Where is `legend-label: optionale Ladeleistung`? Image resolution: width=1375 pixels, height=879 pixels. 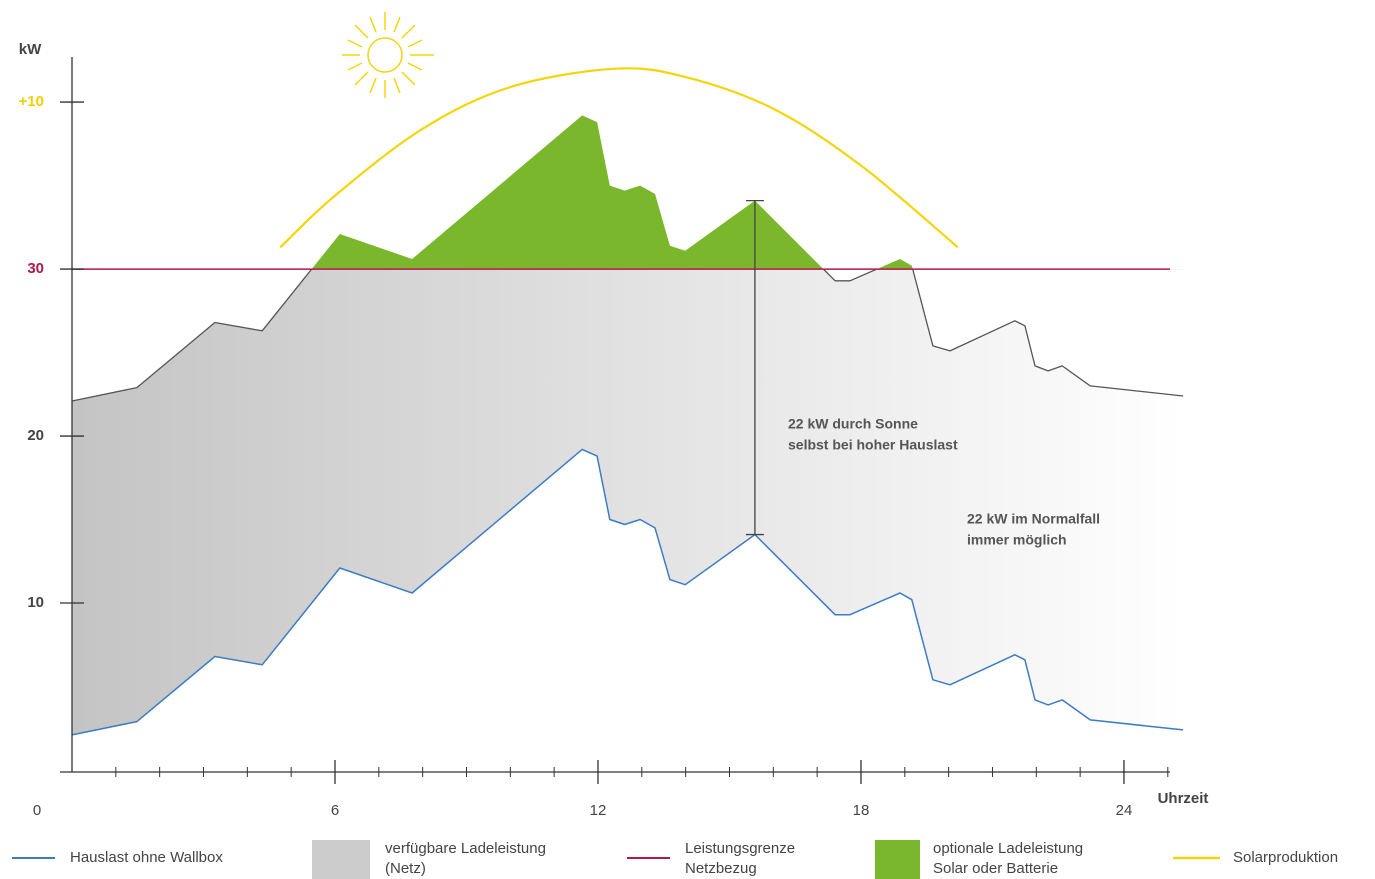 legend-label: optionale Ladeleistung is located at coordinates (1008, 848).